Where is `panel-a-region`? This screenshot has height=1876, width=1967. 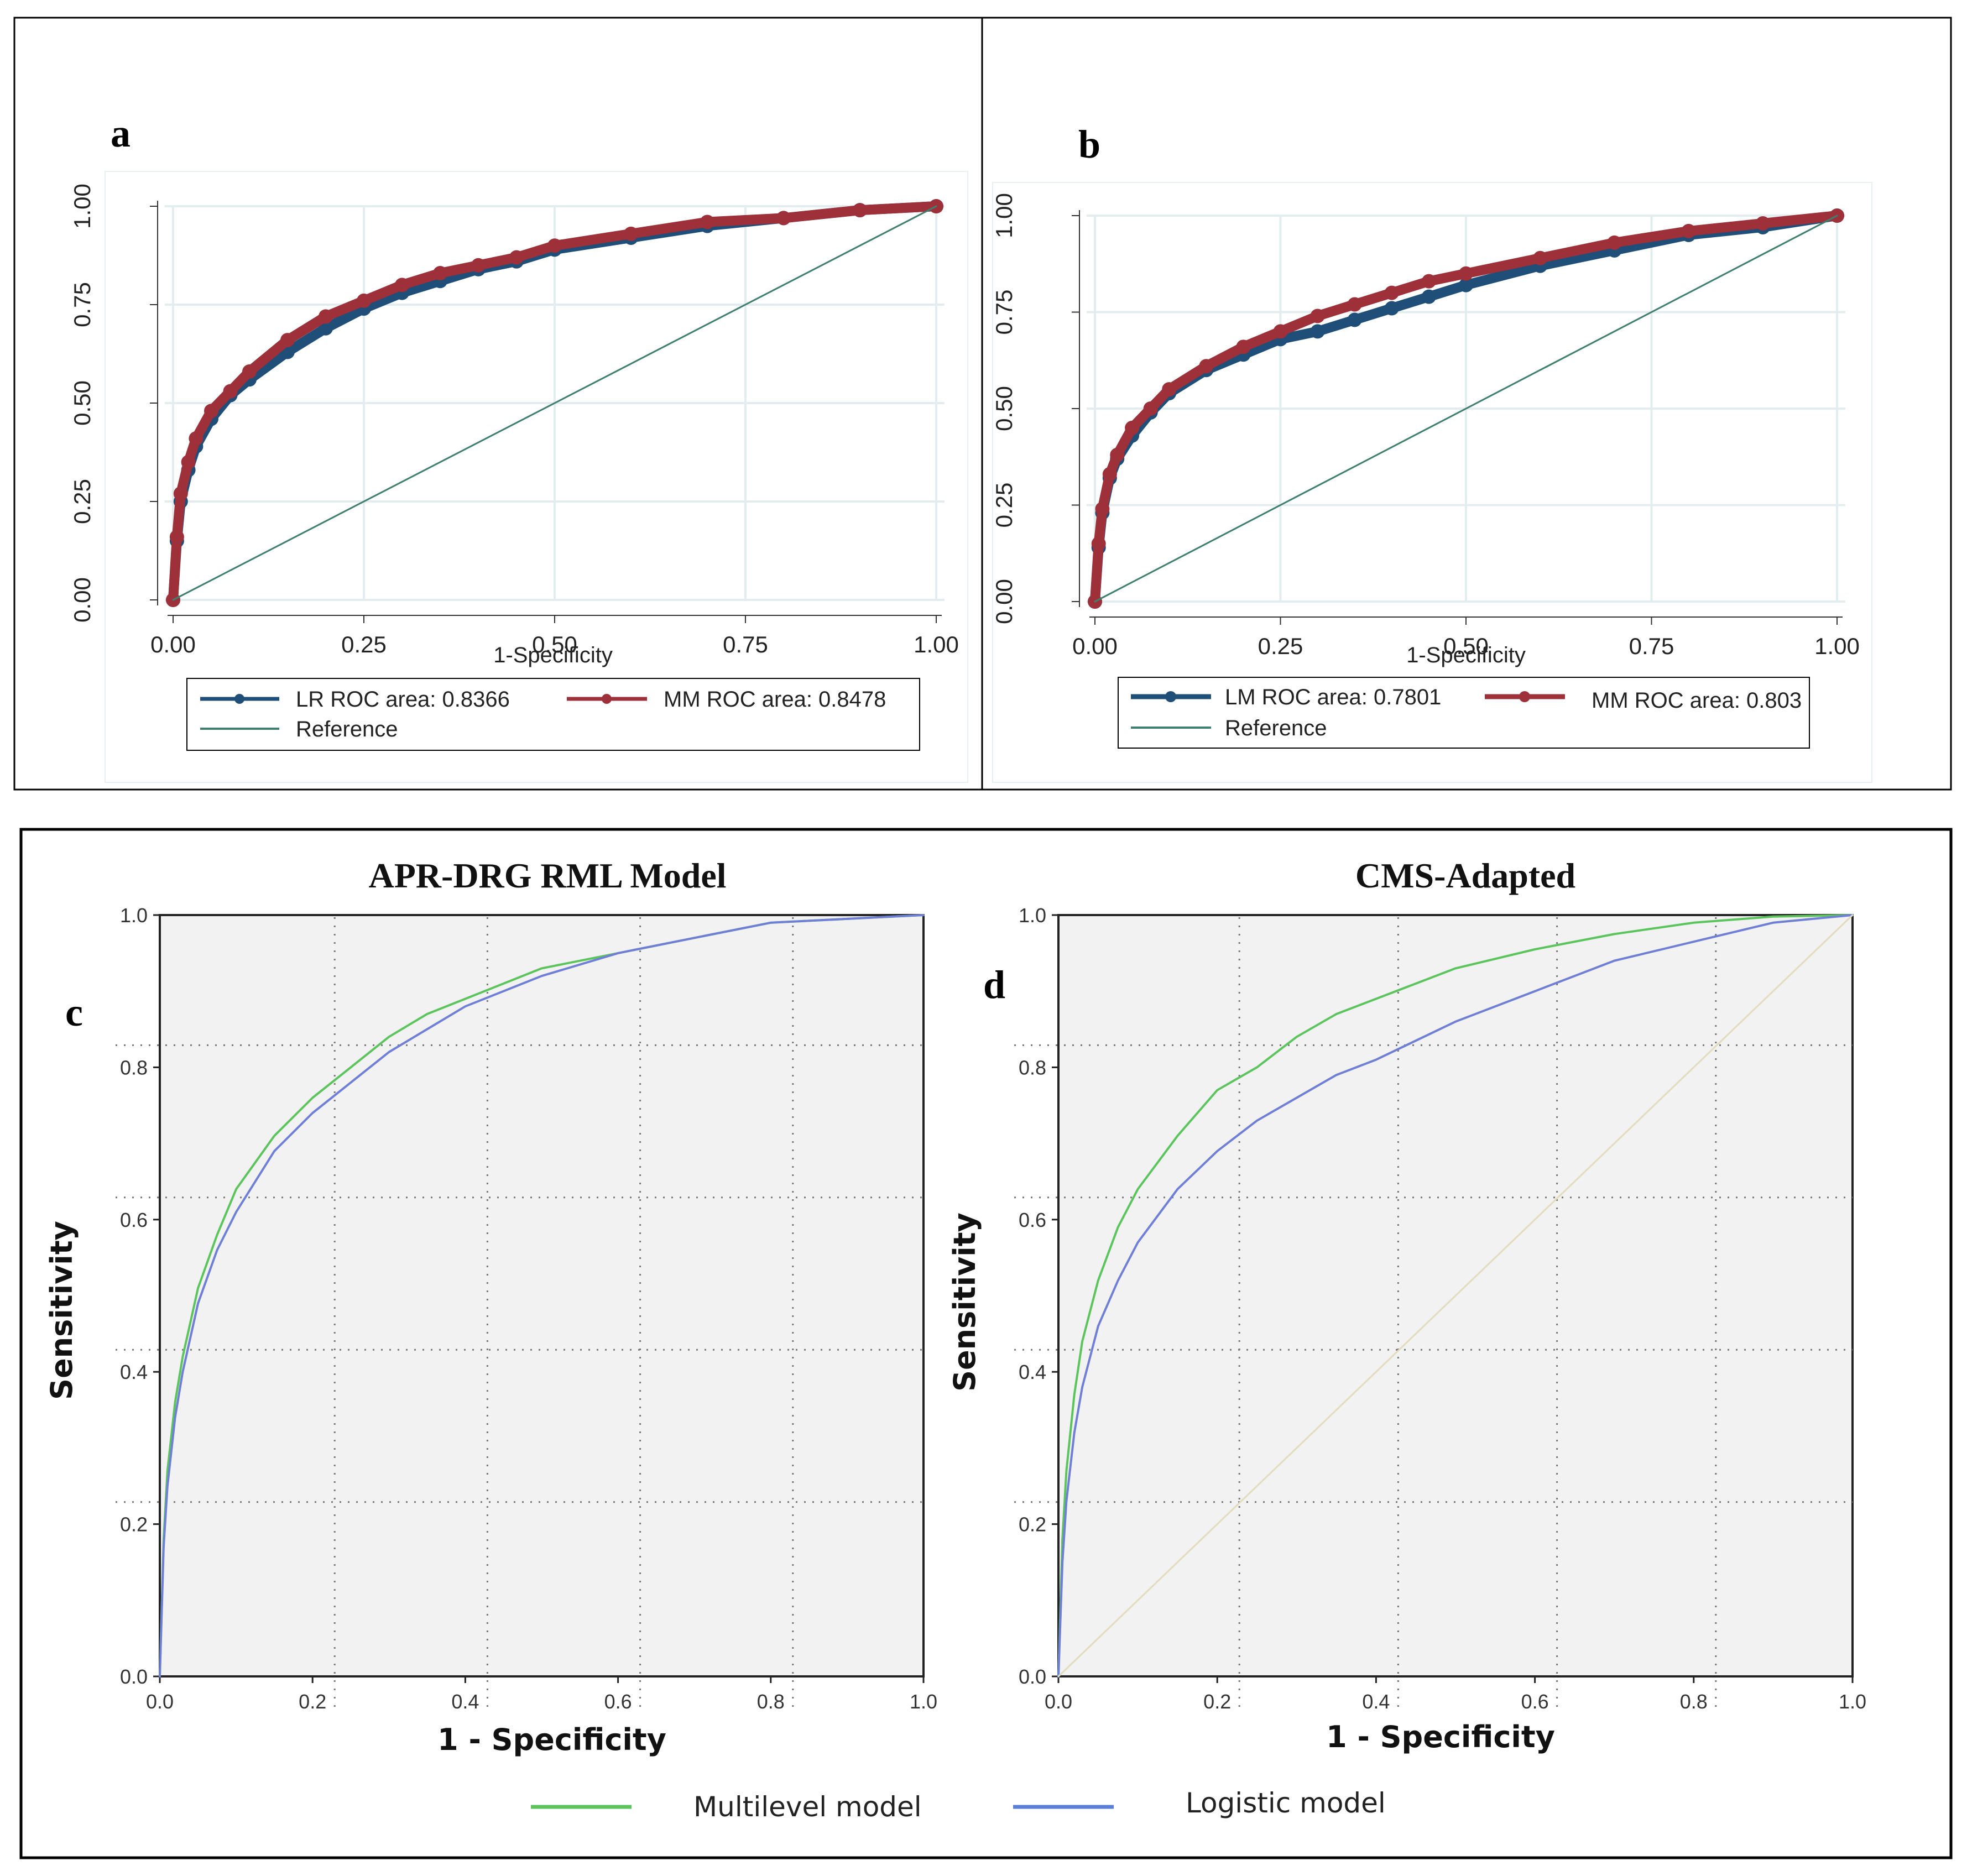 panel-a-region is located at coordinates (536, 477).